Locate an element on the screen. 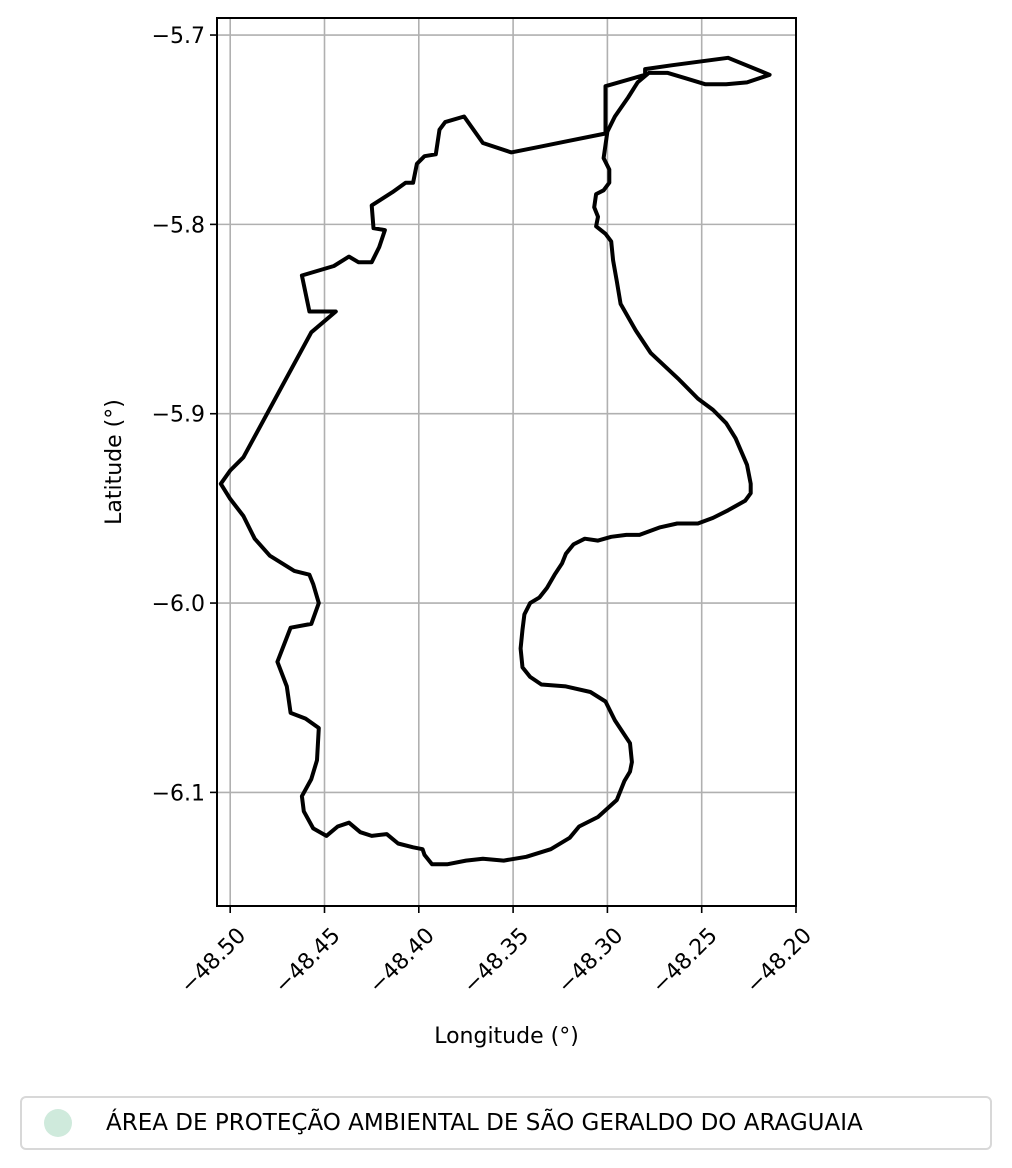 The width and height of the screenshot is (1012, 1168). y-axis-label: Latitude (°) is located at coordinates (114, 462).